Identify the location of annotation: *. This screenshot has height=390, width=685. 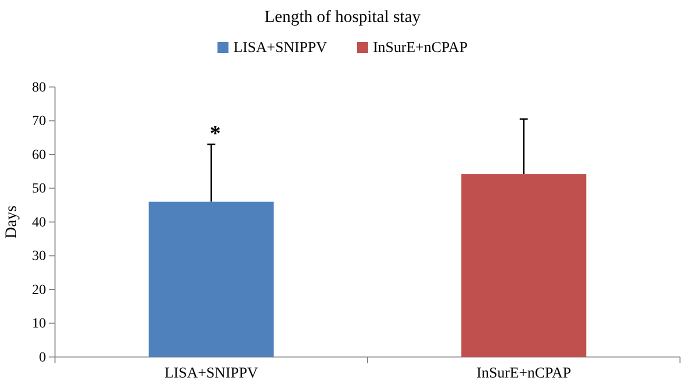
(215, 133).